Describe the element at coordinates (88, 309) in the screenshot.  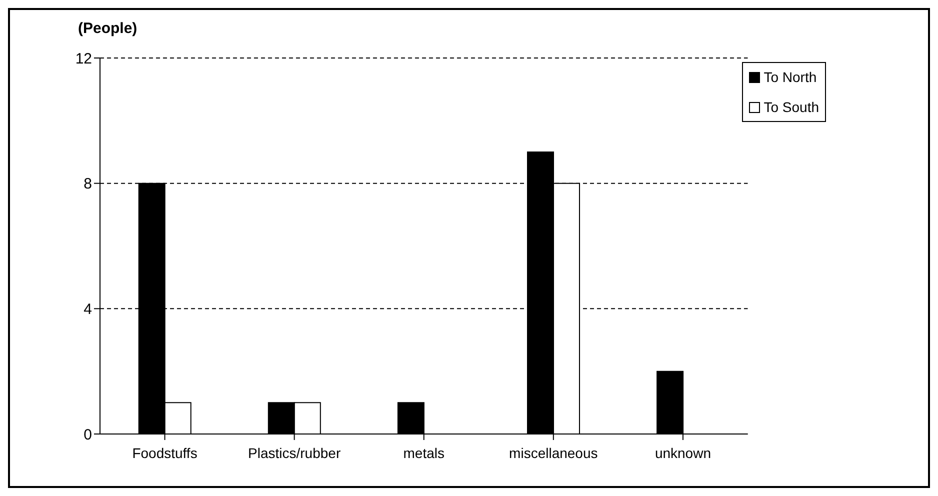
I see `y-tick-label: 4` at that location.